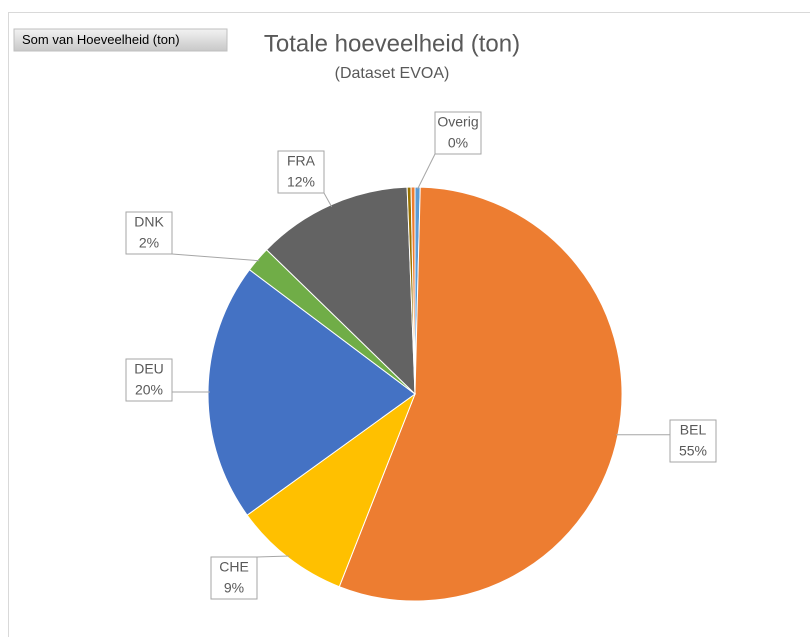 Image resolution: width=810 pixels, height=637 pixels. What do you see at coordinates (234, 588) in the screenshot?
I see `data-label-value: 9%` at bounding box center [234, 588].